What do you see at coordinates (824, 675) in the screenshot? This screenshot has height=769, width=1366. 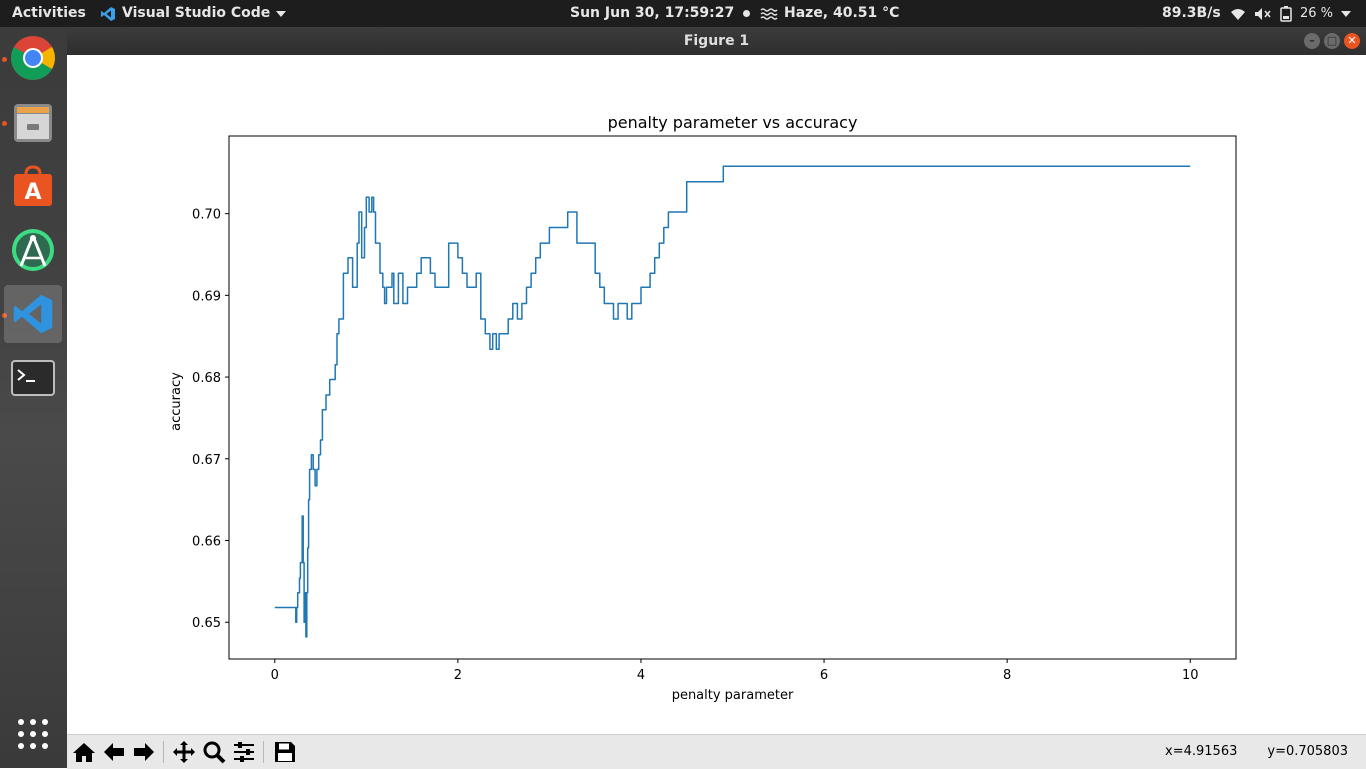 I see `x-tick-label: 6` at bounding box center [824, 675].